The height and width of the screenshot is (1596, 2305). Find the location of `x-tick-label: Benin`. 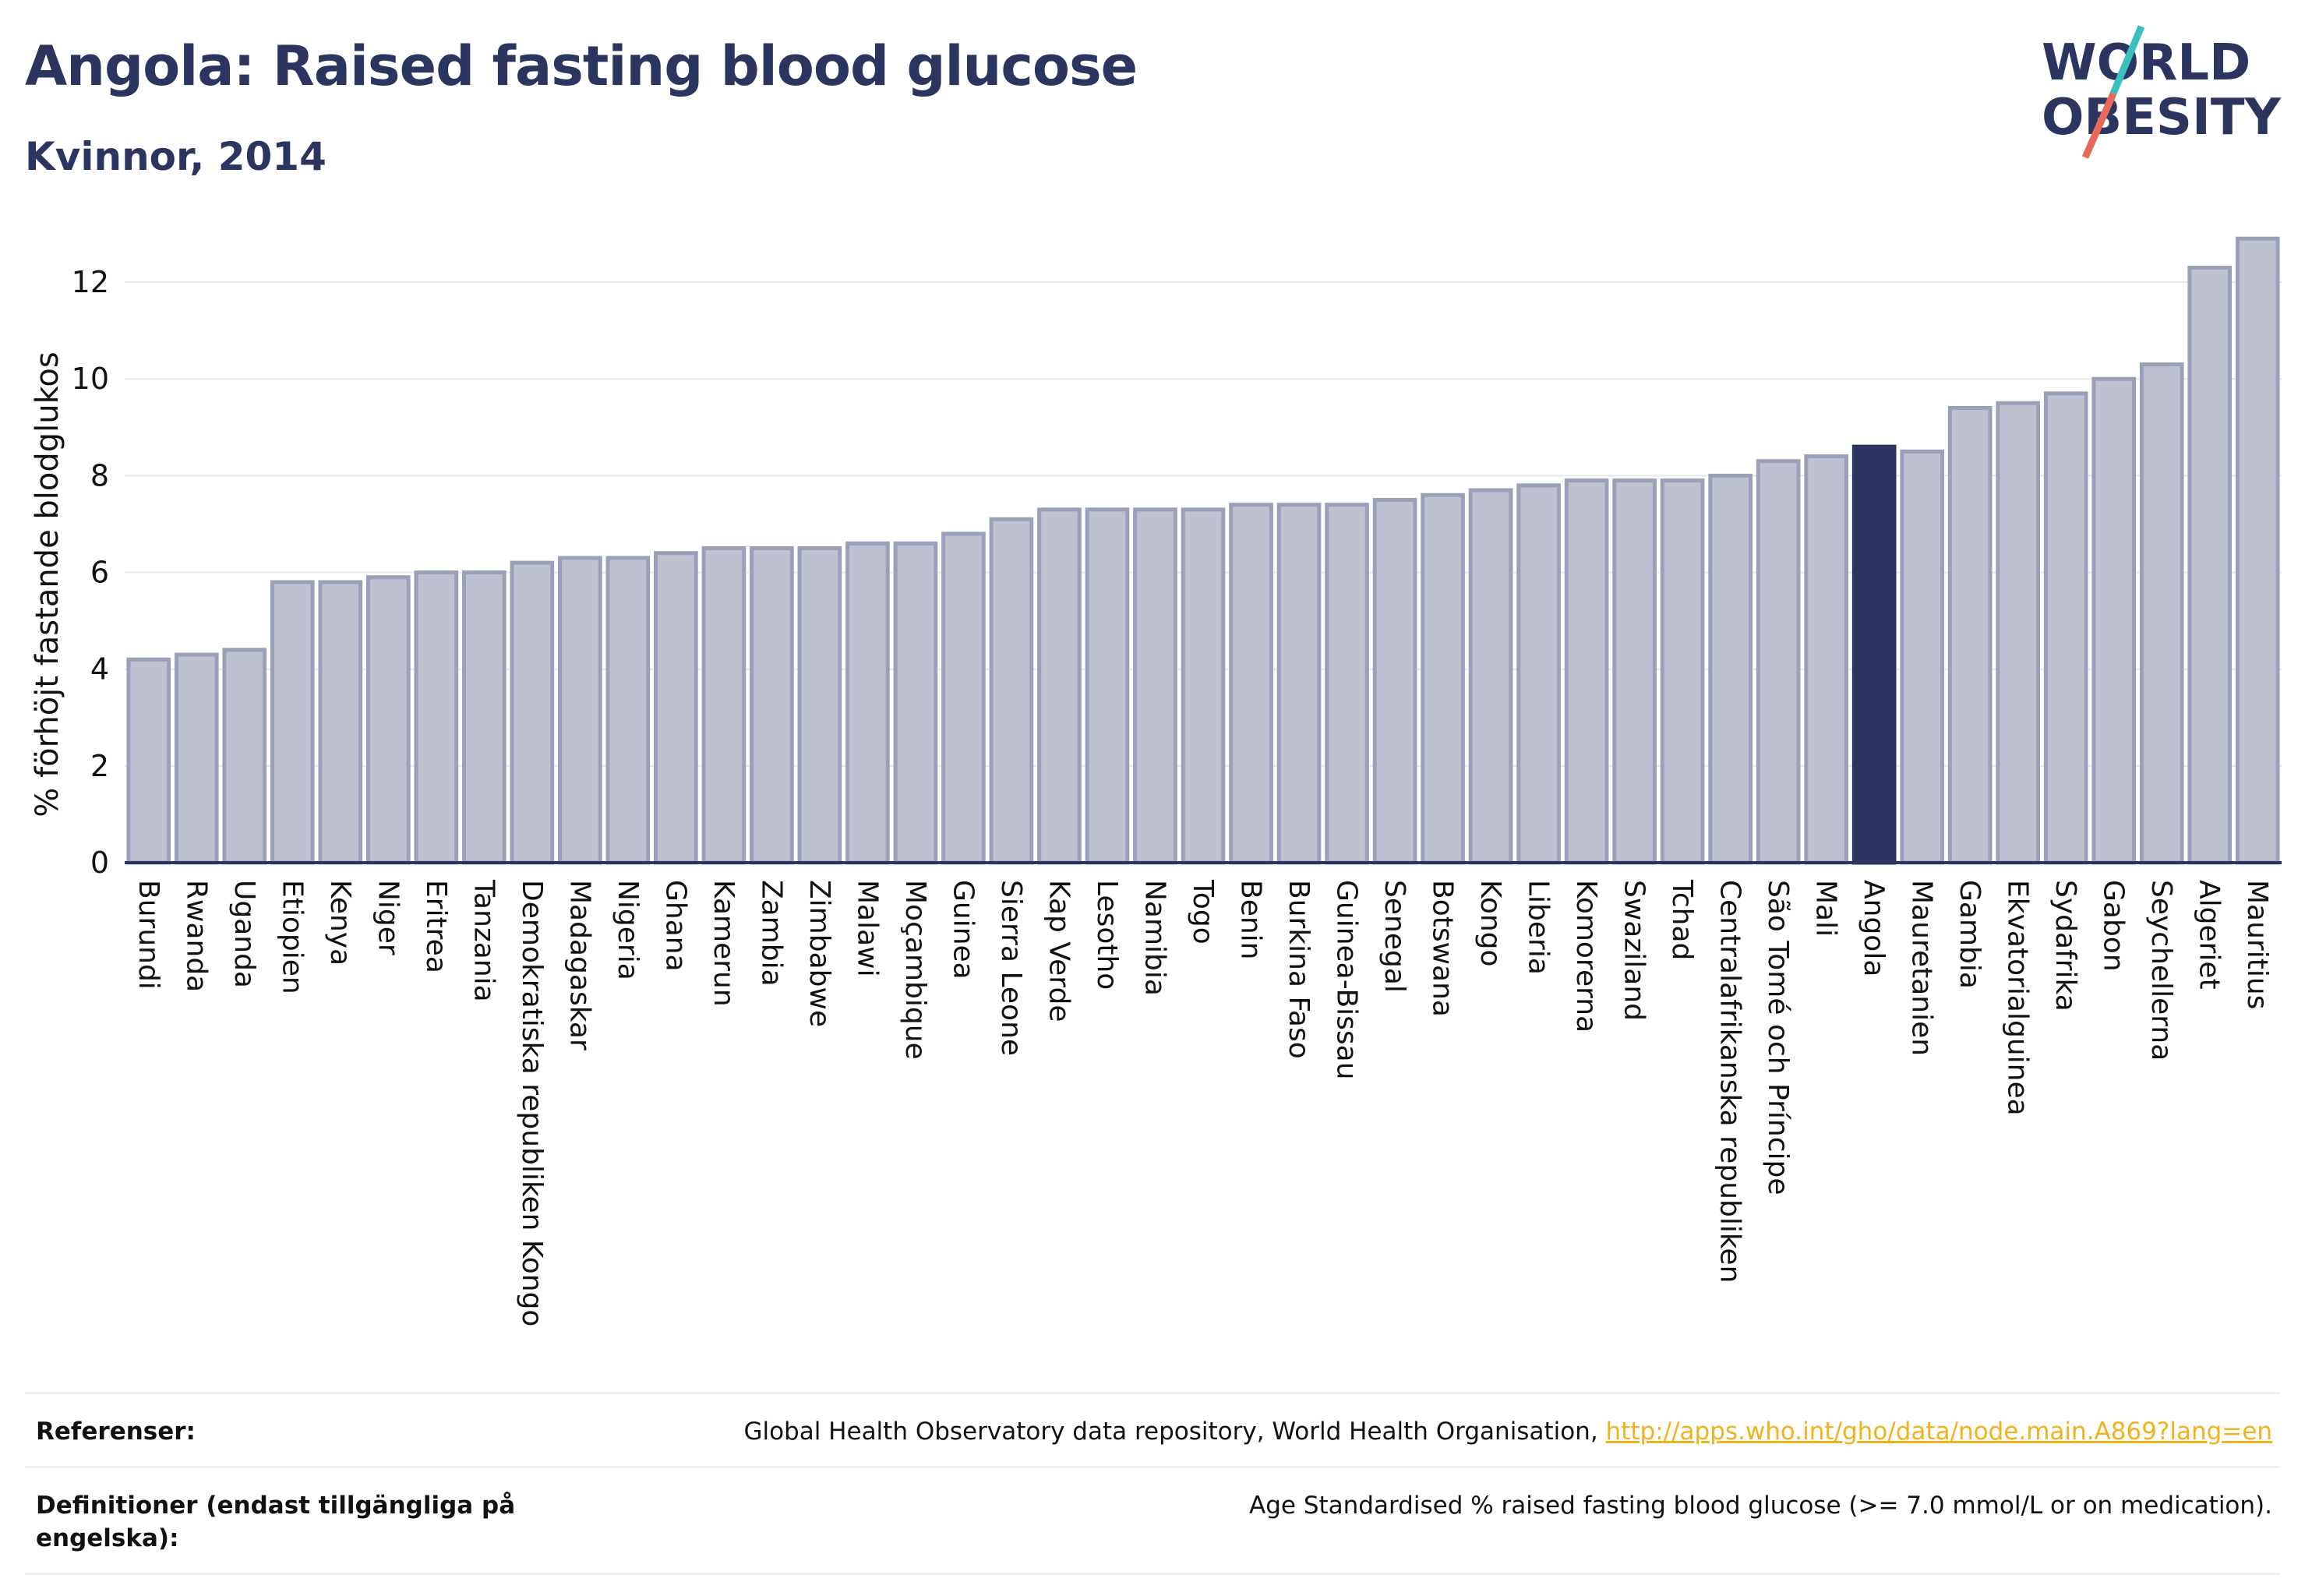

x-tick-label: Benin is located at coordinates (1251, 919).